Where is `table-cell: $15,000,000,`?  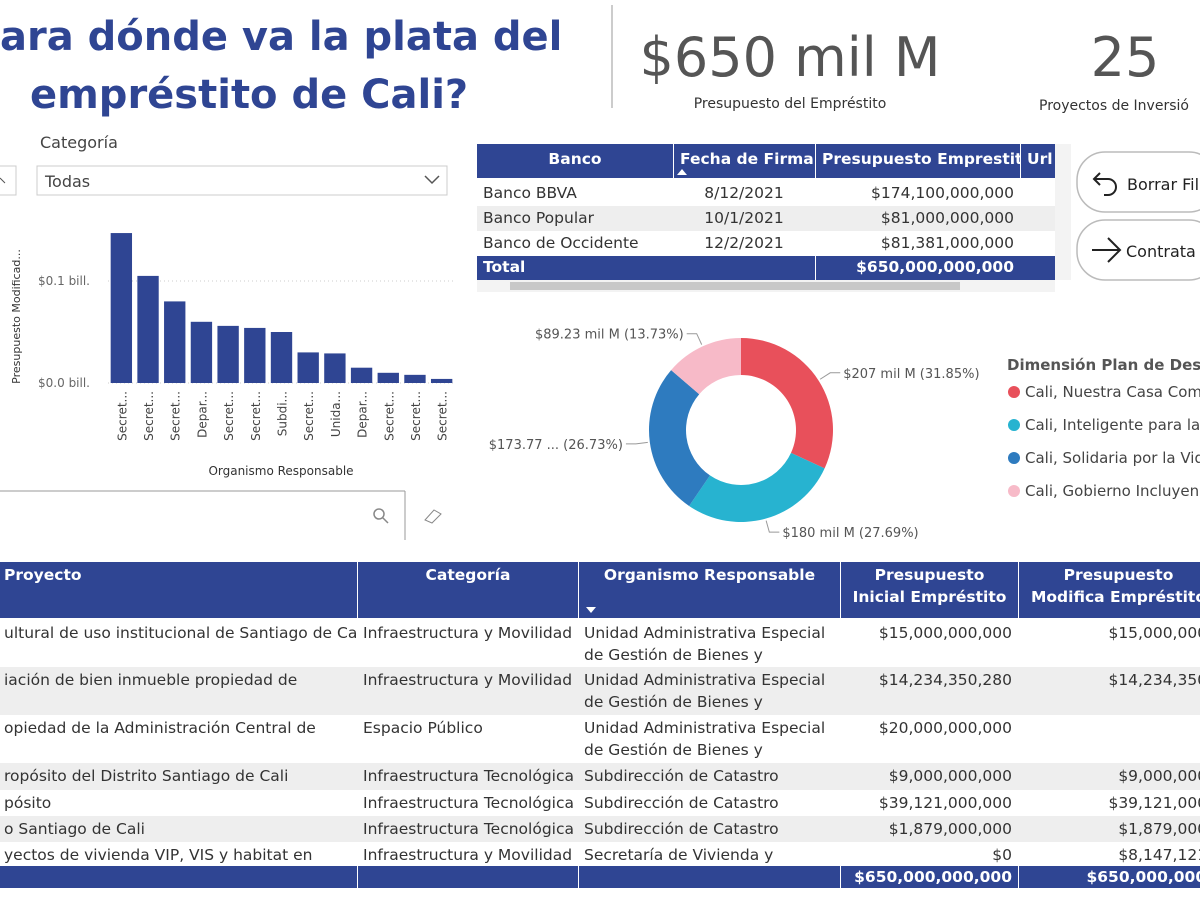 table-cell: $15,000,000, is located at coordinates (1154, 633).